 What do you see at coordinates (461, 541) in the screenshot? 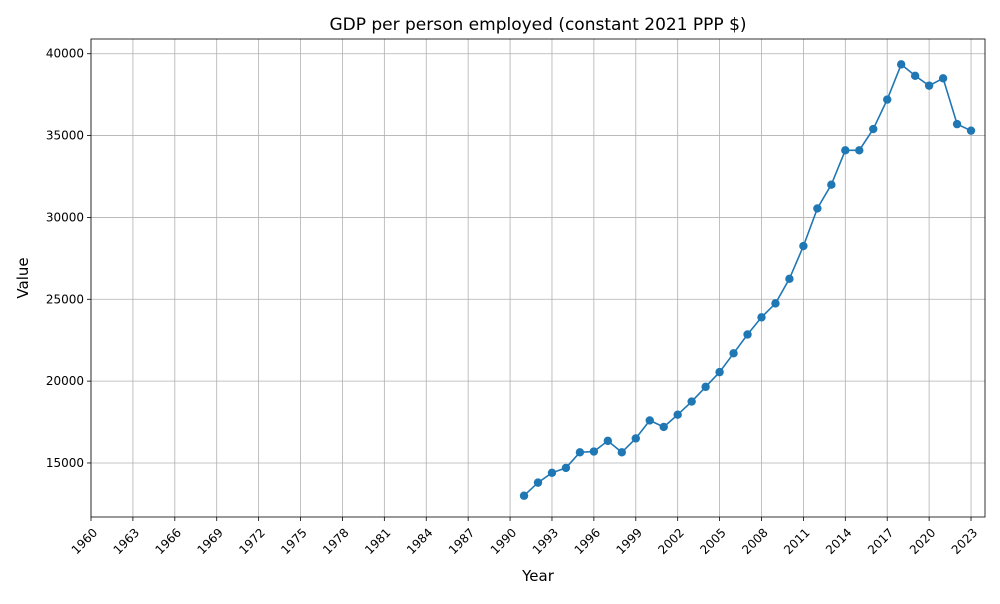
I see `x-tick-label: 1987` at bounding box center [461, 541].